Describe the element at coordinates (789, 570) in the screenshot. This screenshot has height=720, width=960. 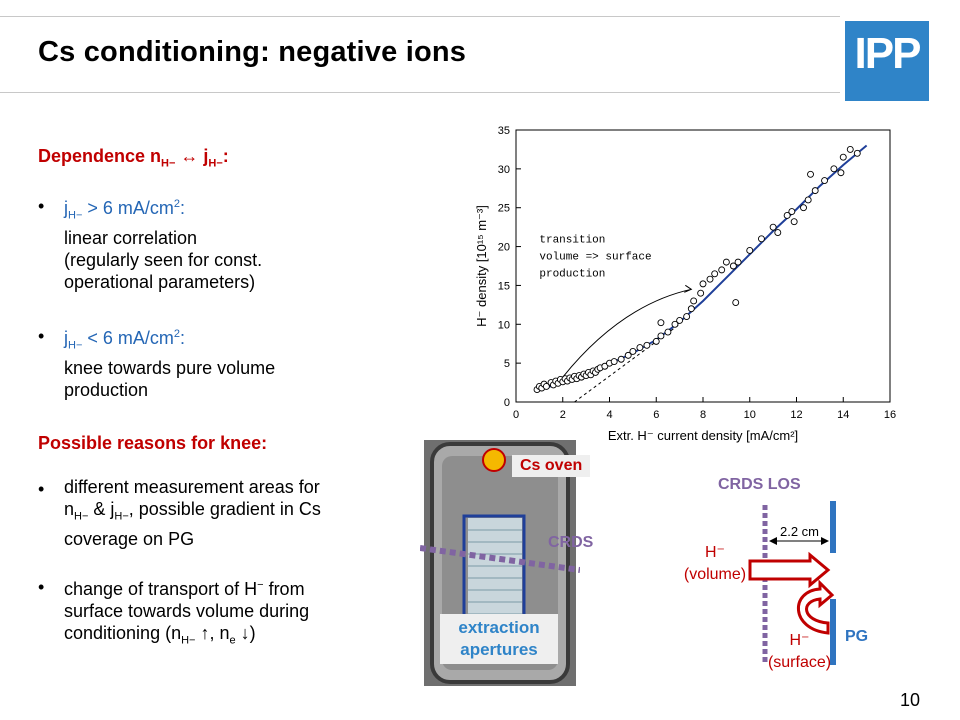
I see `volume-arrow` at that location.